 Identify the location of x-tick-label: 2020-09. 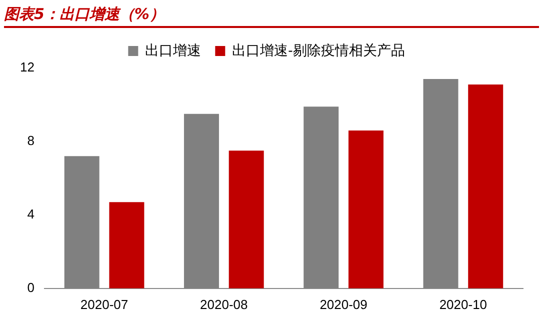
(344, 304).